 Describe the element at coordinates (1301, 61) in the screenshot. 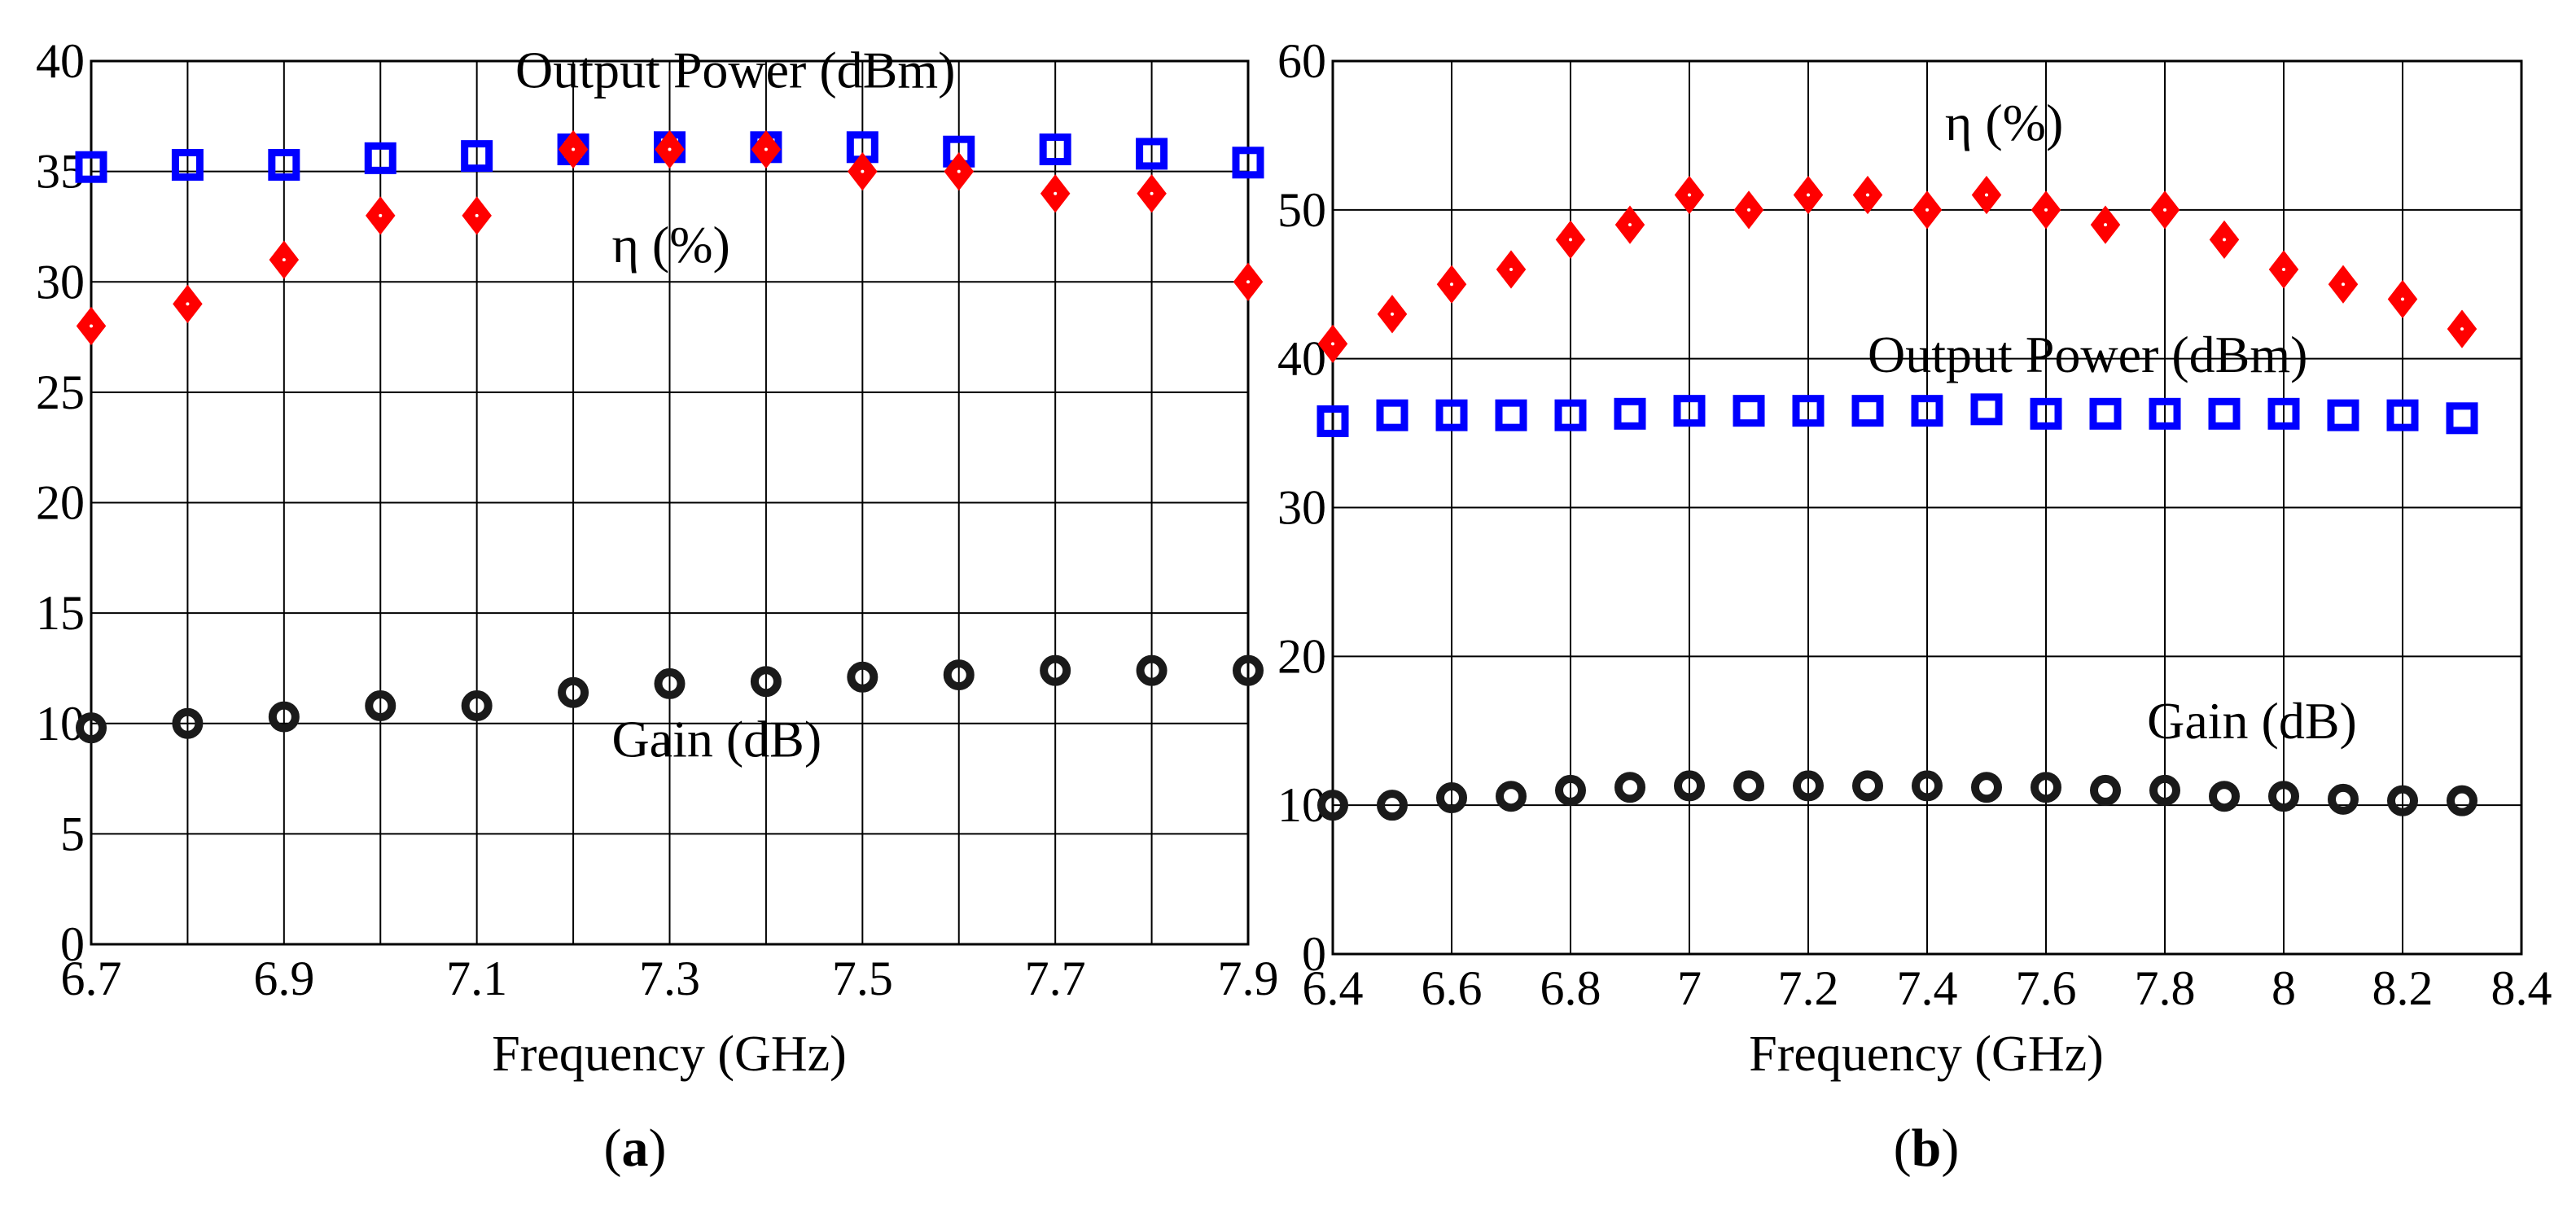

I see `chart-b-y-tick-label: 60` at that location.